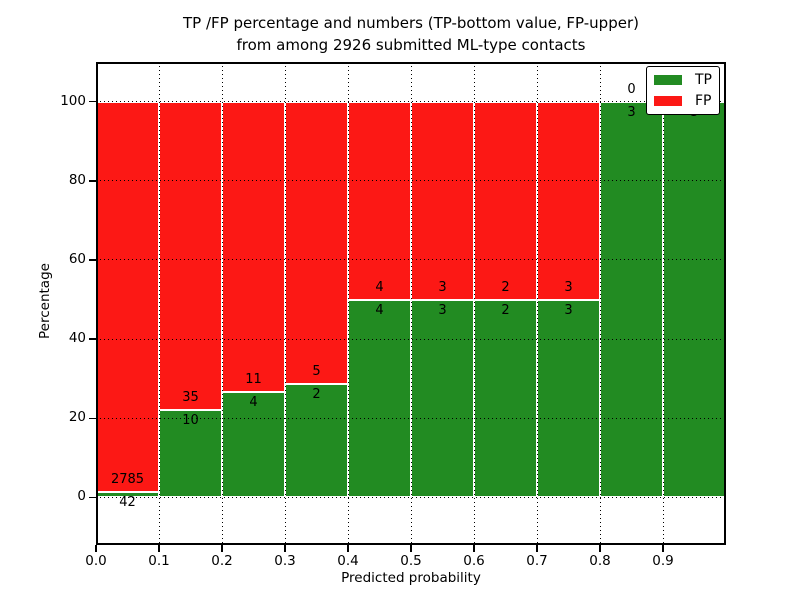 The width and height of the screenshot is (800, 600). Describe the element at coordinates (222, 561) in the screenshot. I see `x-tick-label: 0.2` at that location.